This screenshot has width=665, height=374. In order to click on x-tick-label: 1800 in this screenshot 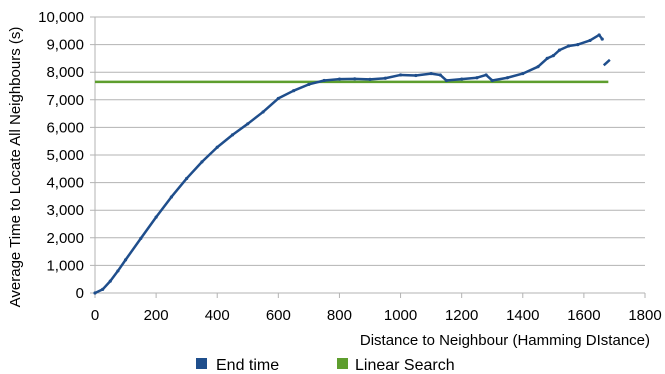, I will do `click(644, 315)`.